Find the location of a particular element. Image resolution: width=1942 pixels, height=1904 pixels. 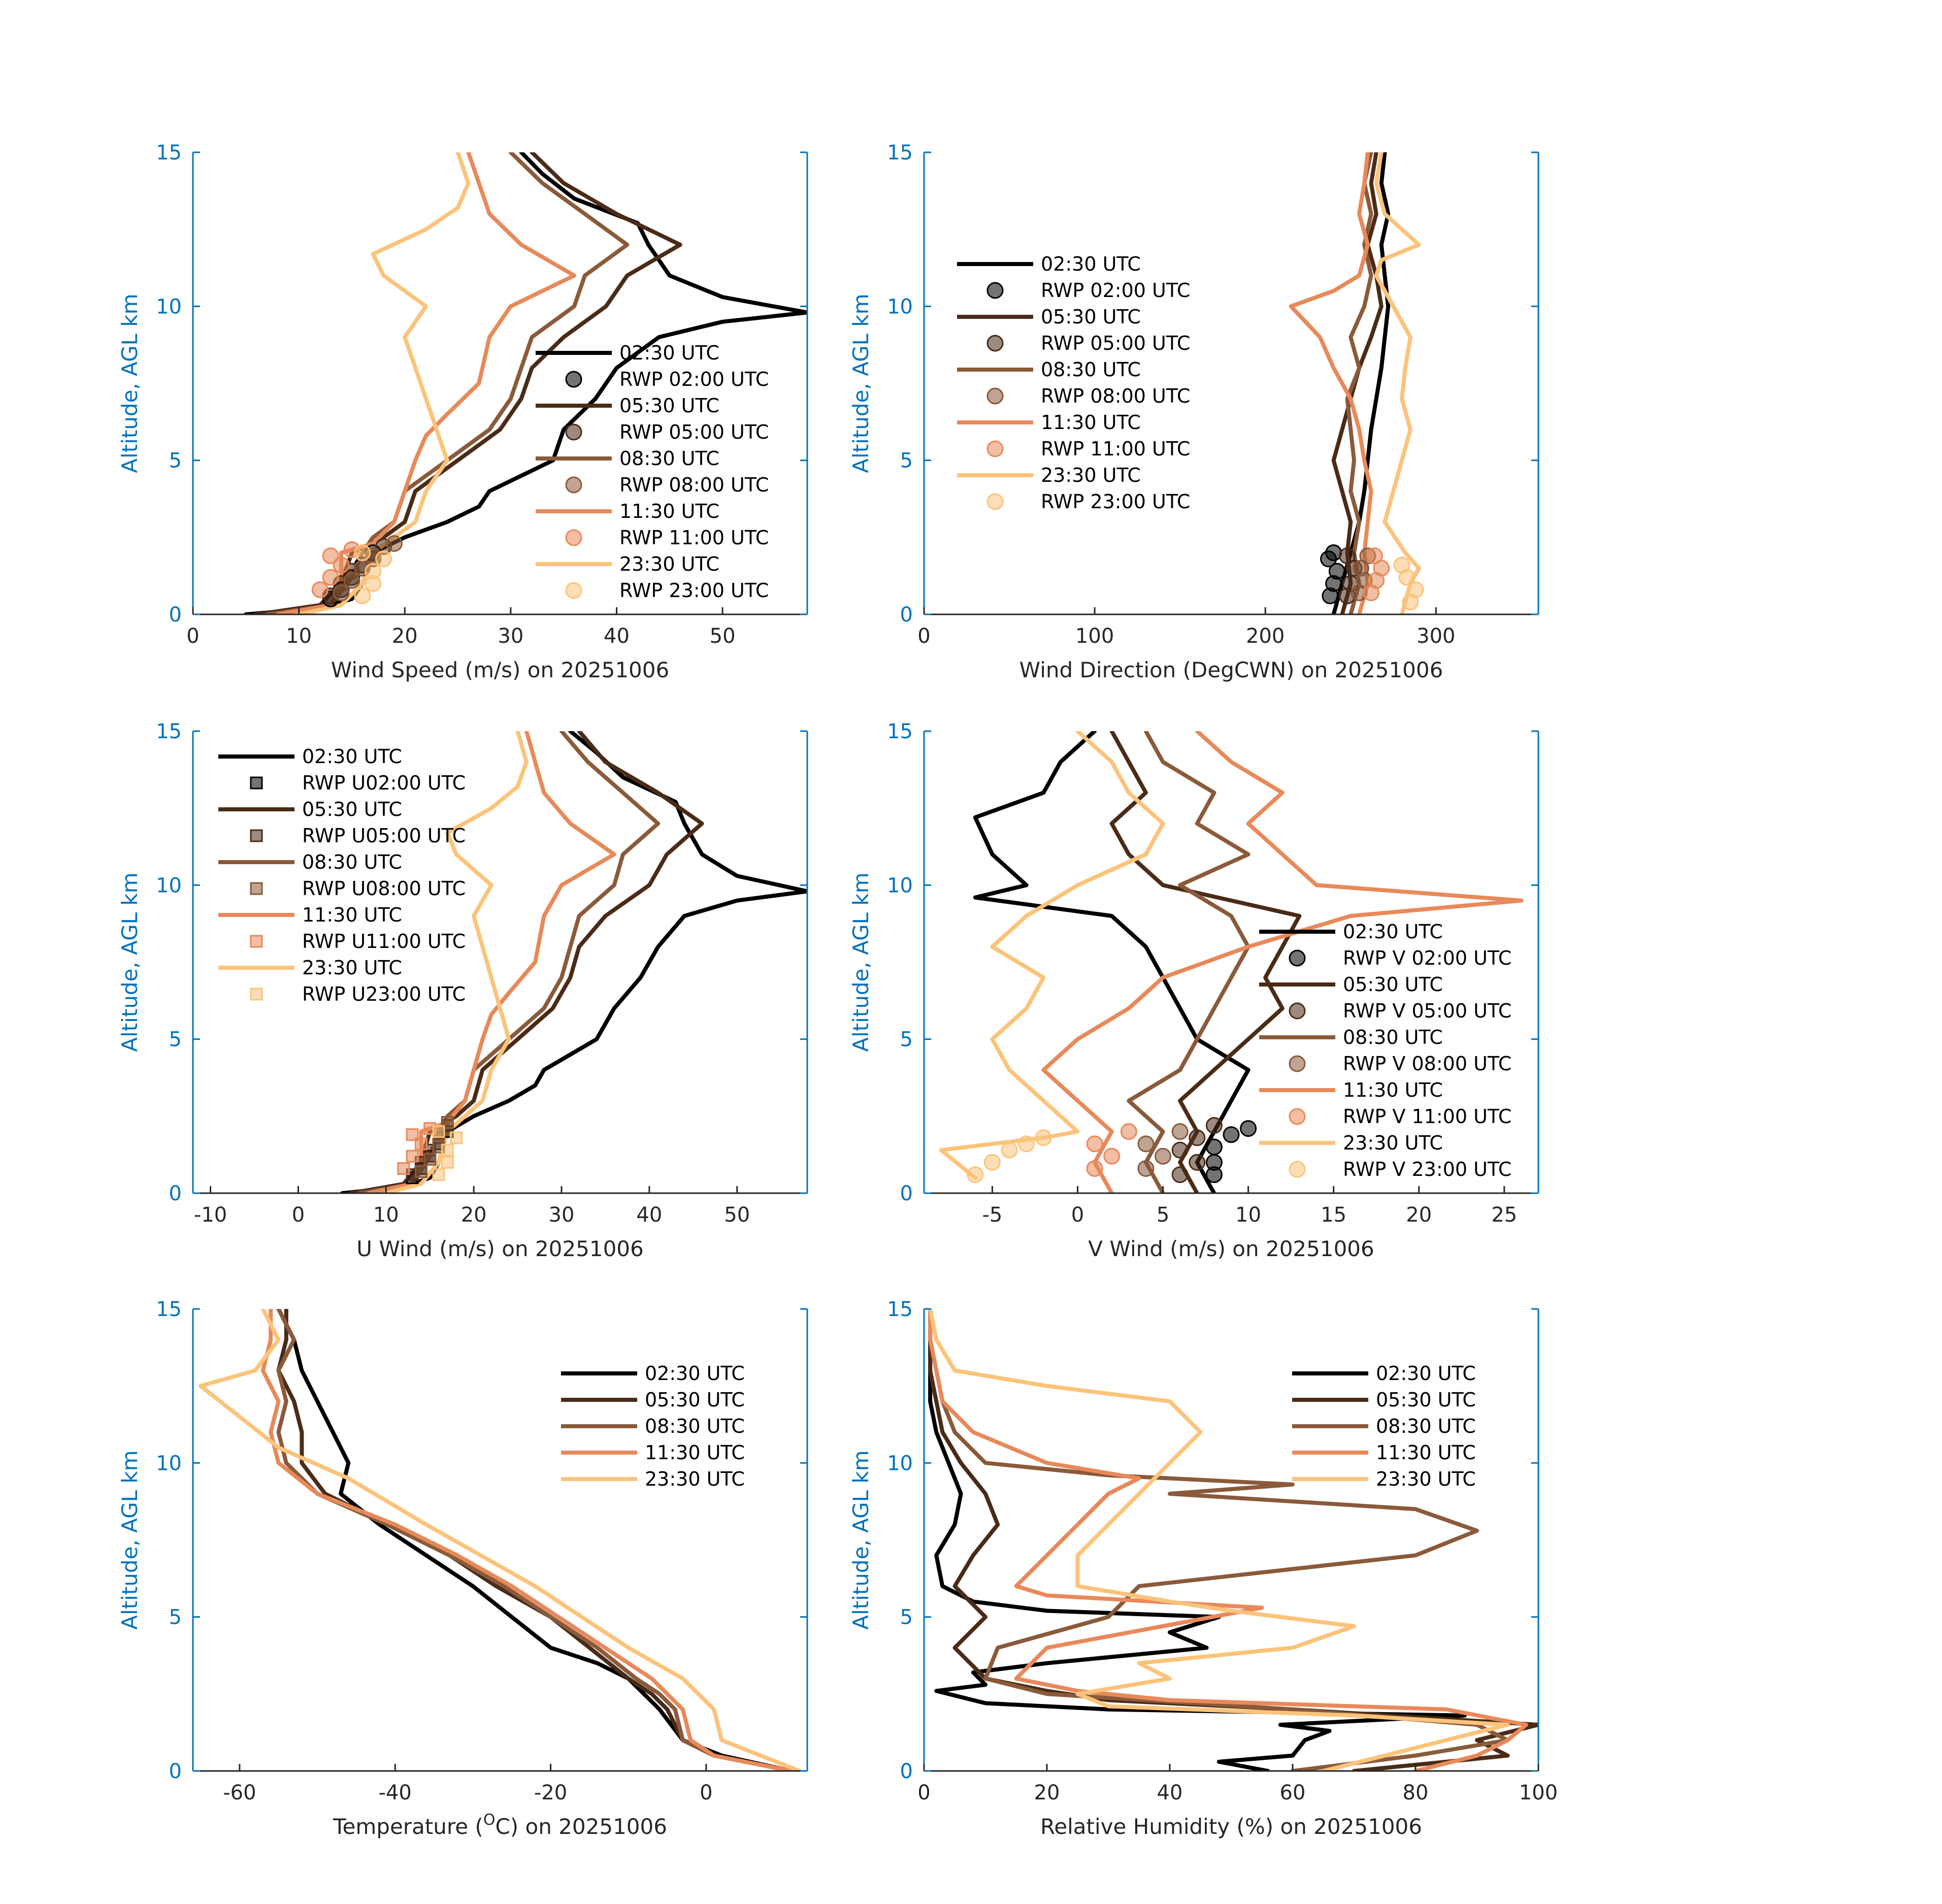

legend-label: RWP V 11:00 UTC is located at coordinates (1427, 1117).